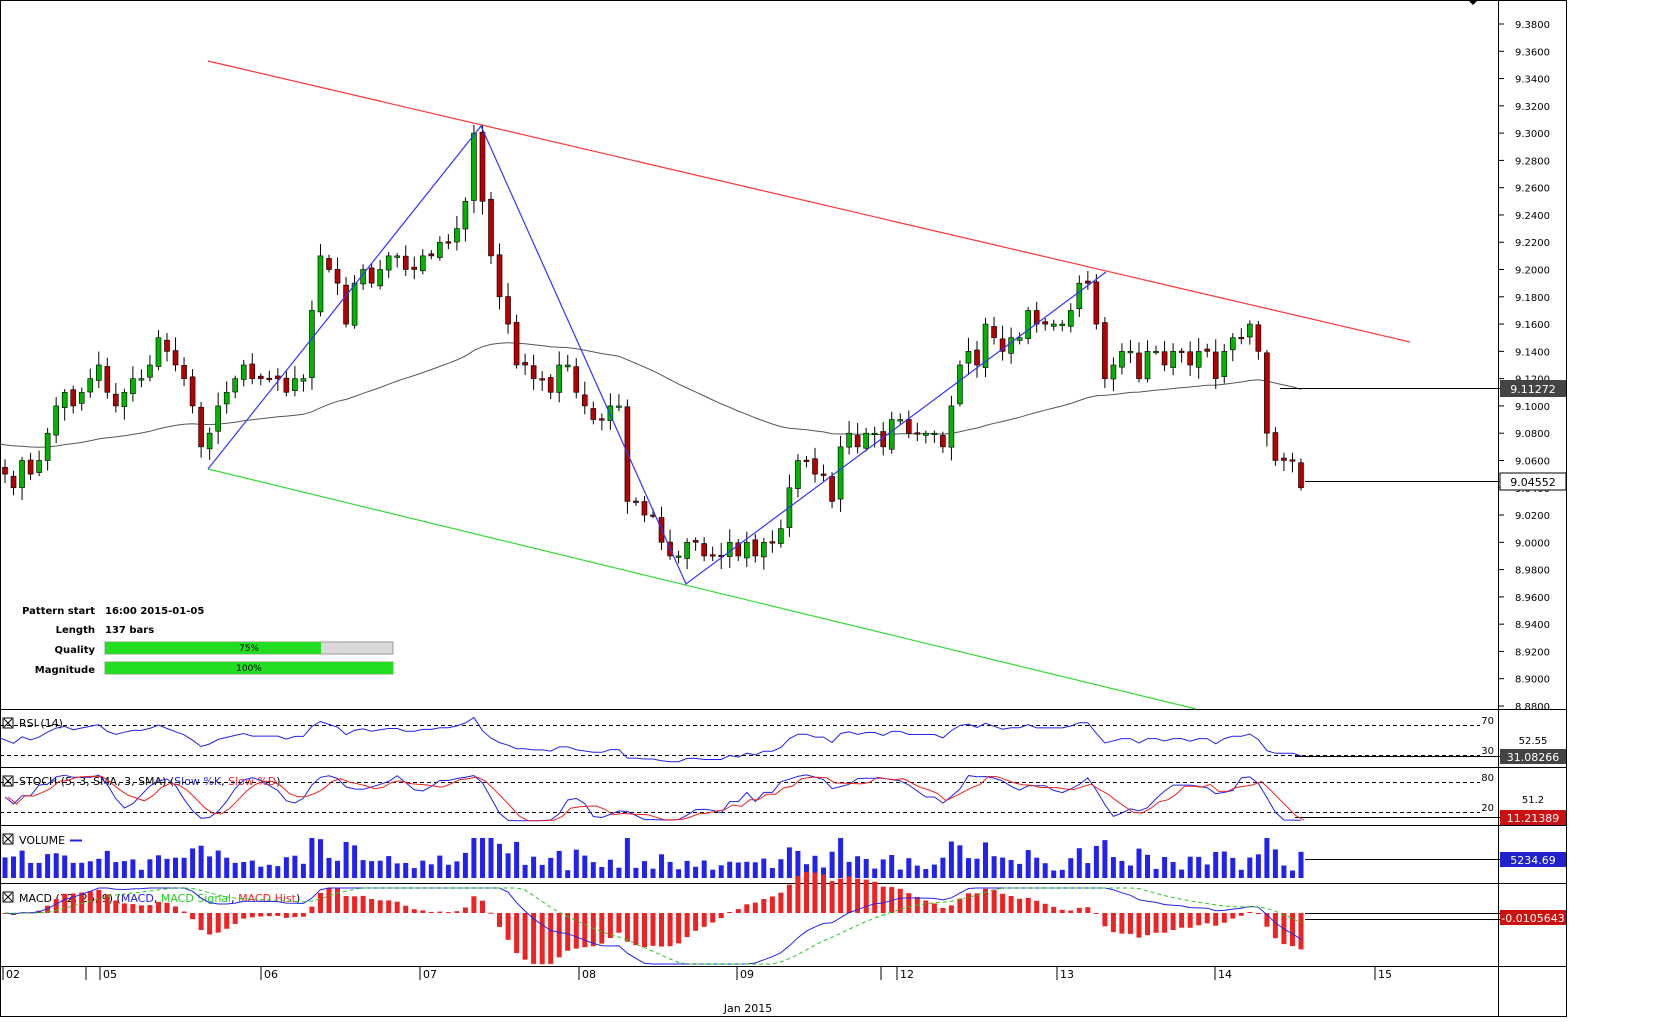 The width and height of the screenshot is (1655, 1022). I want to click on rsi-value: 31.08266, so click(1533, 757).